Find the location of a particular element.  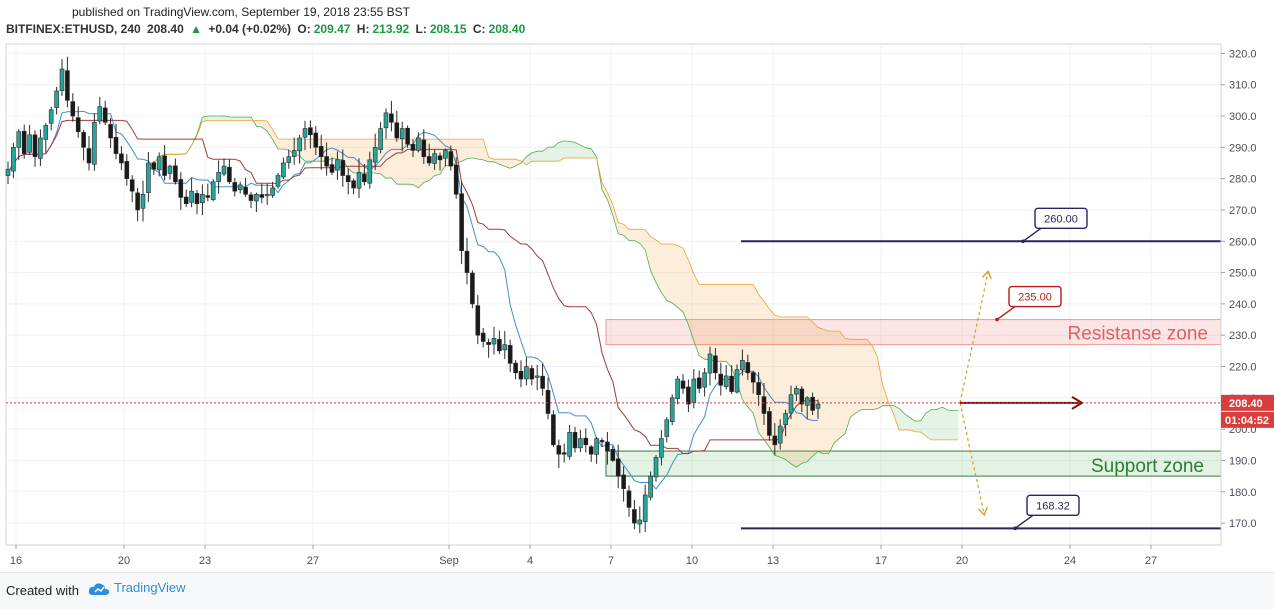

y-tick-label: 260.0 is located at coordinates (1243, 242).